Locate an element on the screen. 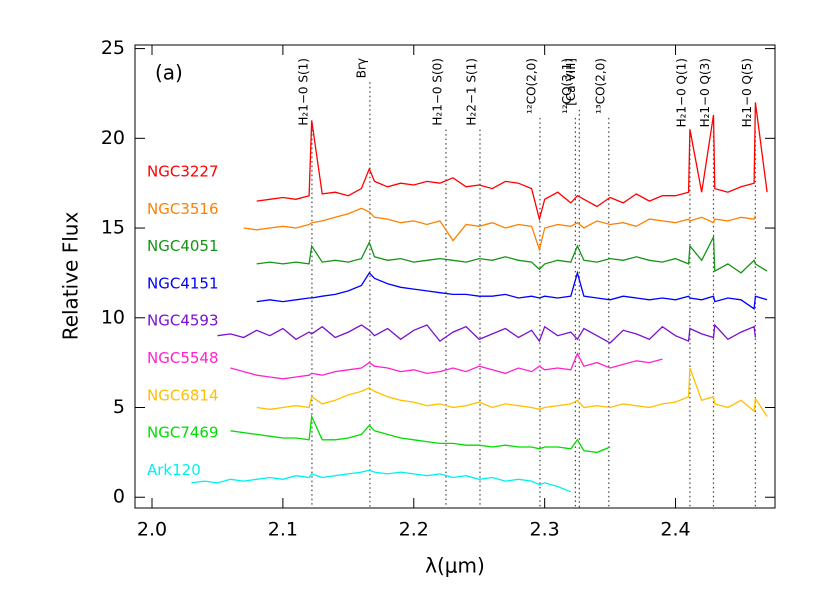 The image size is (830, 593). x-tick-label: 2.1 is located at coordinates (283, 530).